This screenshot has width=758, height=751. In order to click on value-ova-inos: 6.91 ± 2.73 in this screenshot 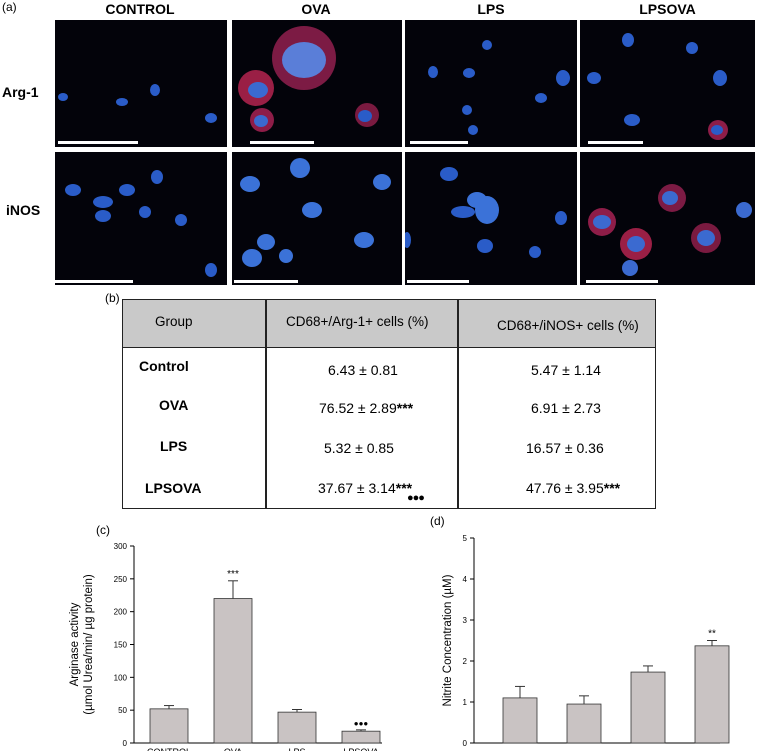, I will do `click(566, 408)`.